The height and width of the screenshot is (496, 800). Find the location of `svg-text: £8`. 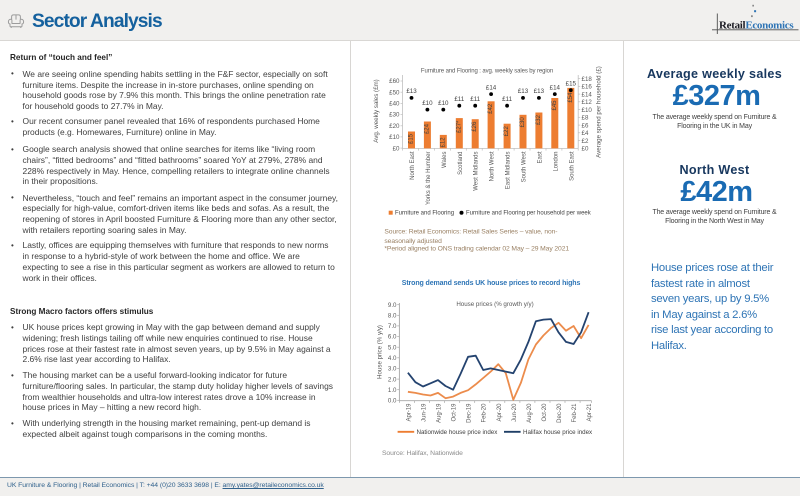

svg-text: £8 is located at coordinates (585, 118).